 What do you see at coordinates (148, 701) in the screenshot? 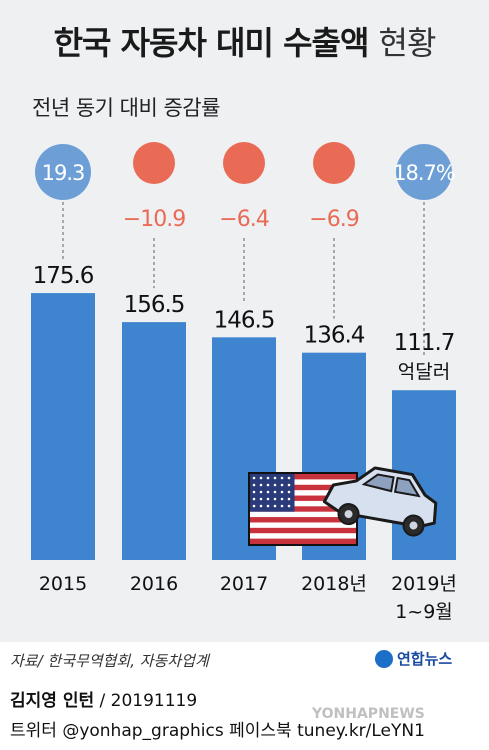
I see `credit-date: / 20191119` at bounding box center [148, 701].